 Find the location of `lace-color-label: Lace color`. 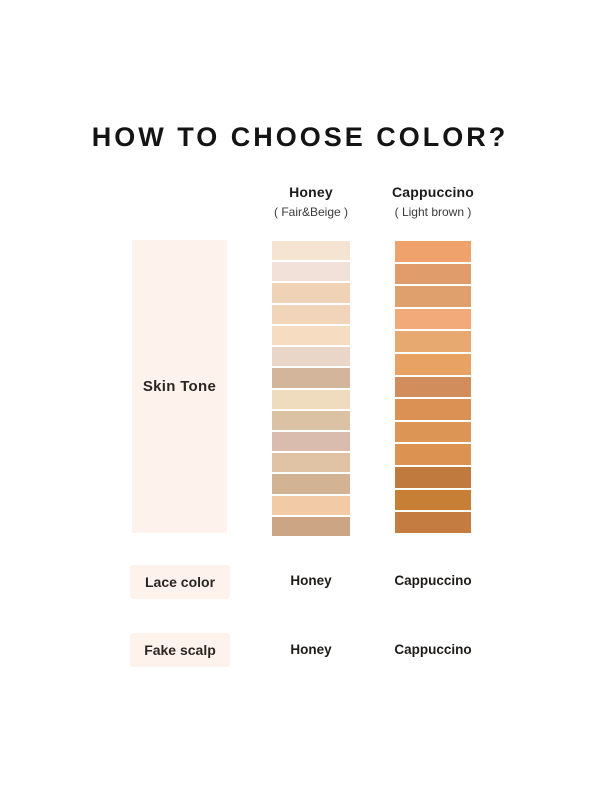

lace-color-label: Lace color is located at coordinates (180, 582).